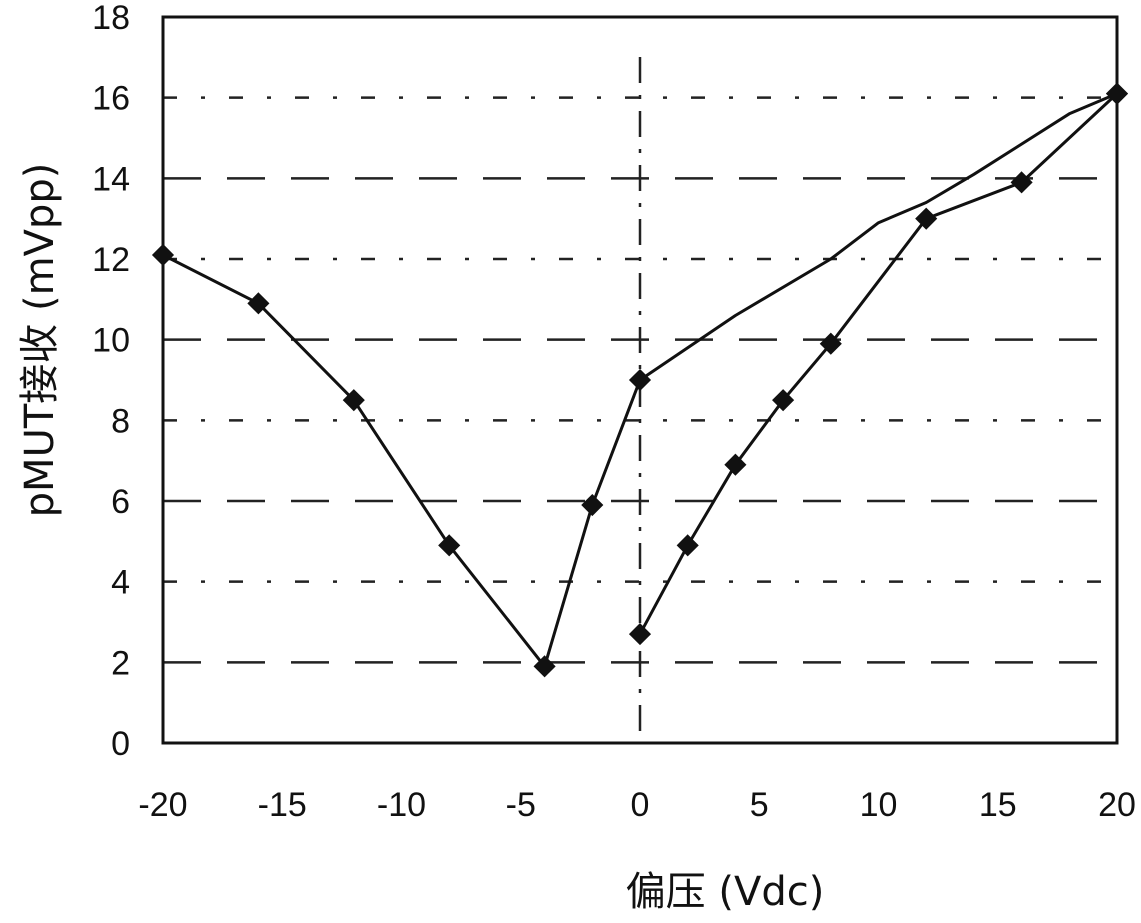  I want to click on x-tick-label: 15, so click(998, 805).